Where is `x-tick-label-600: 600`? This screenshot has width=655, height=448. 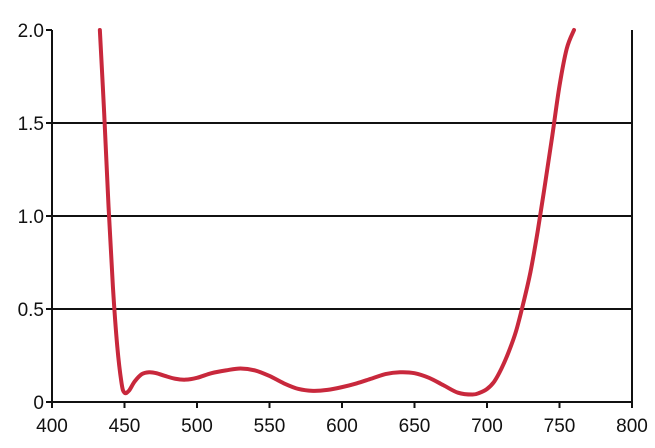 x-tick-label-600: 600 is located at coordinates (342, 426).